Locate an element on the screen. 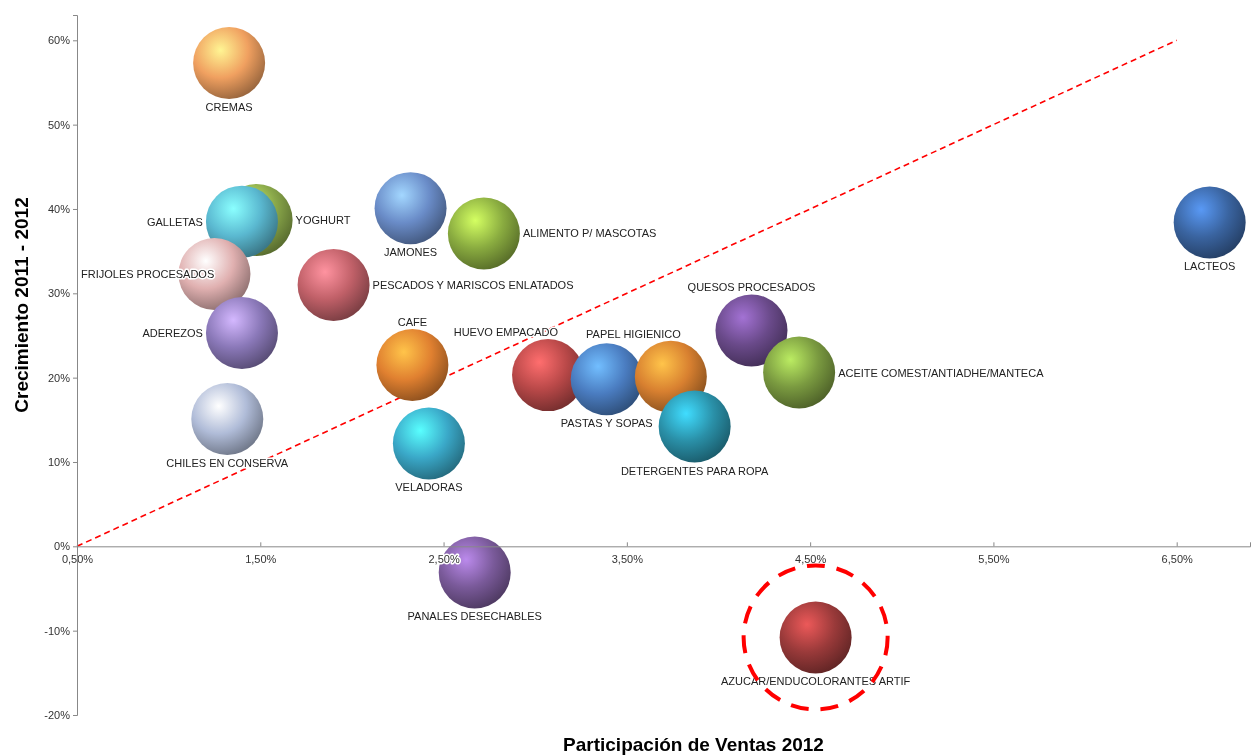 Image resolution: width=1256 pixels, height=755 pixels. y-tick-label: -10% is located at coordinates (57, 630).